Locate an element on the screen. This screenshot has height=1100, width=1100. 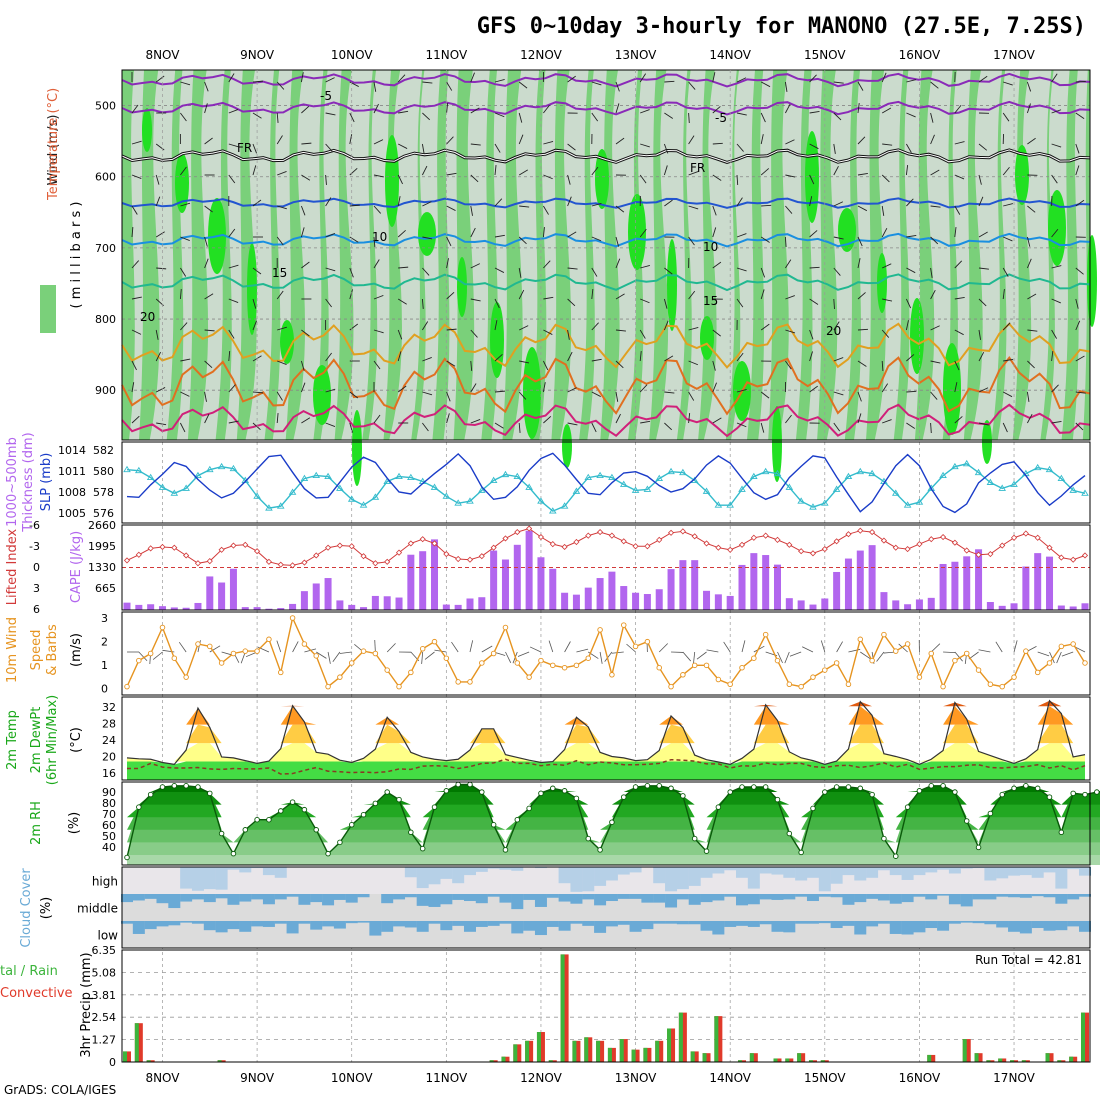
temp-axis-label: 2m Temp is located at coordinates (12, 740).